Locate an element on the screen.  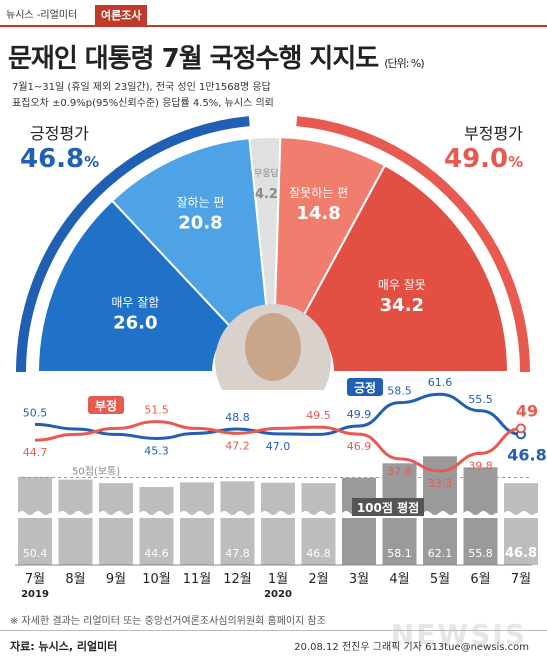
bar-label-11: 55.8 is located at coordinates (480, 553).